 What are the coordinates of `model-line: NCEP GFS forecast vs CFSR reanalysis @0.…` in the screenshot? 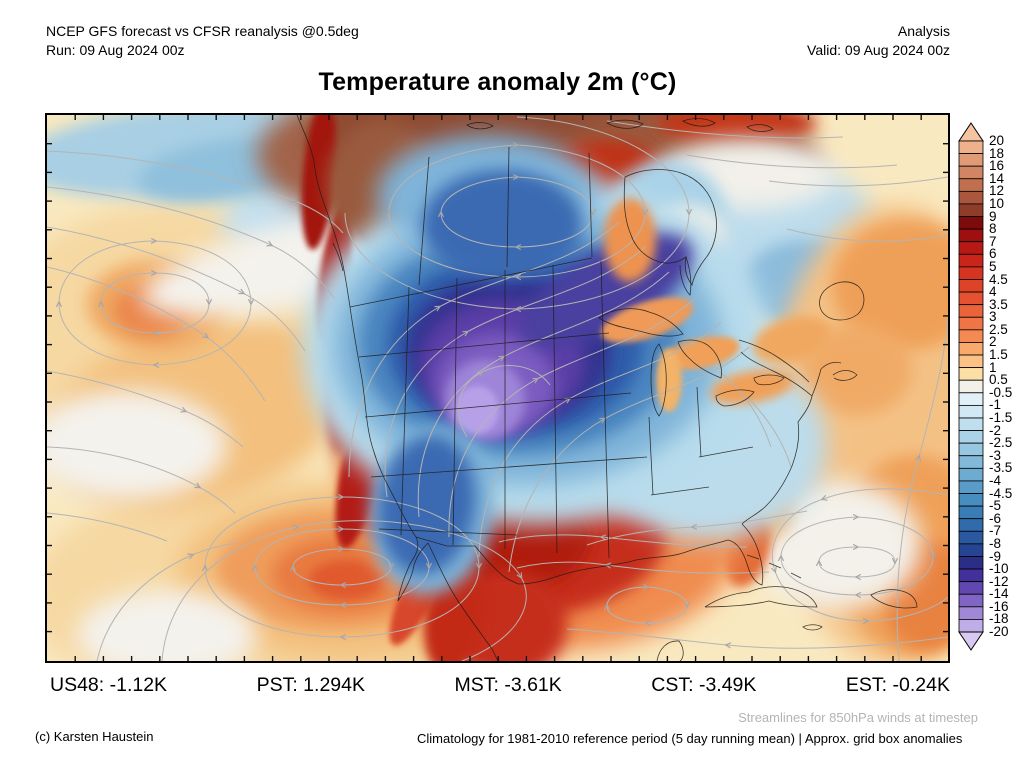 It's located at (202, 31).